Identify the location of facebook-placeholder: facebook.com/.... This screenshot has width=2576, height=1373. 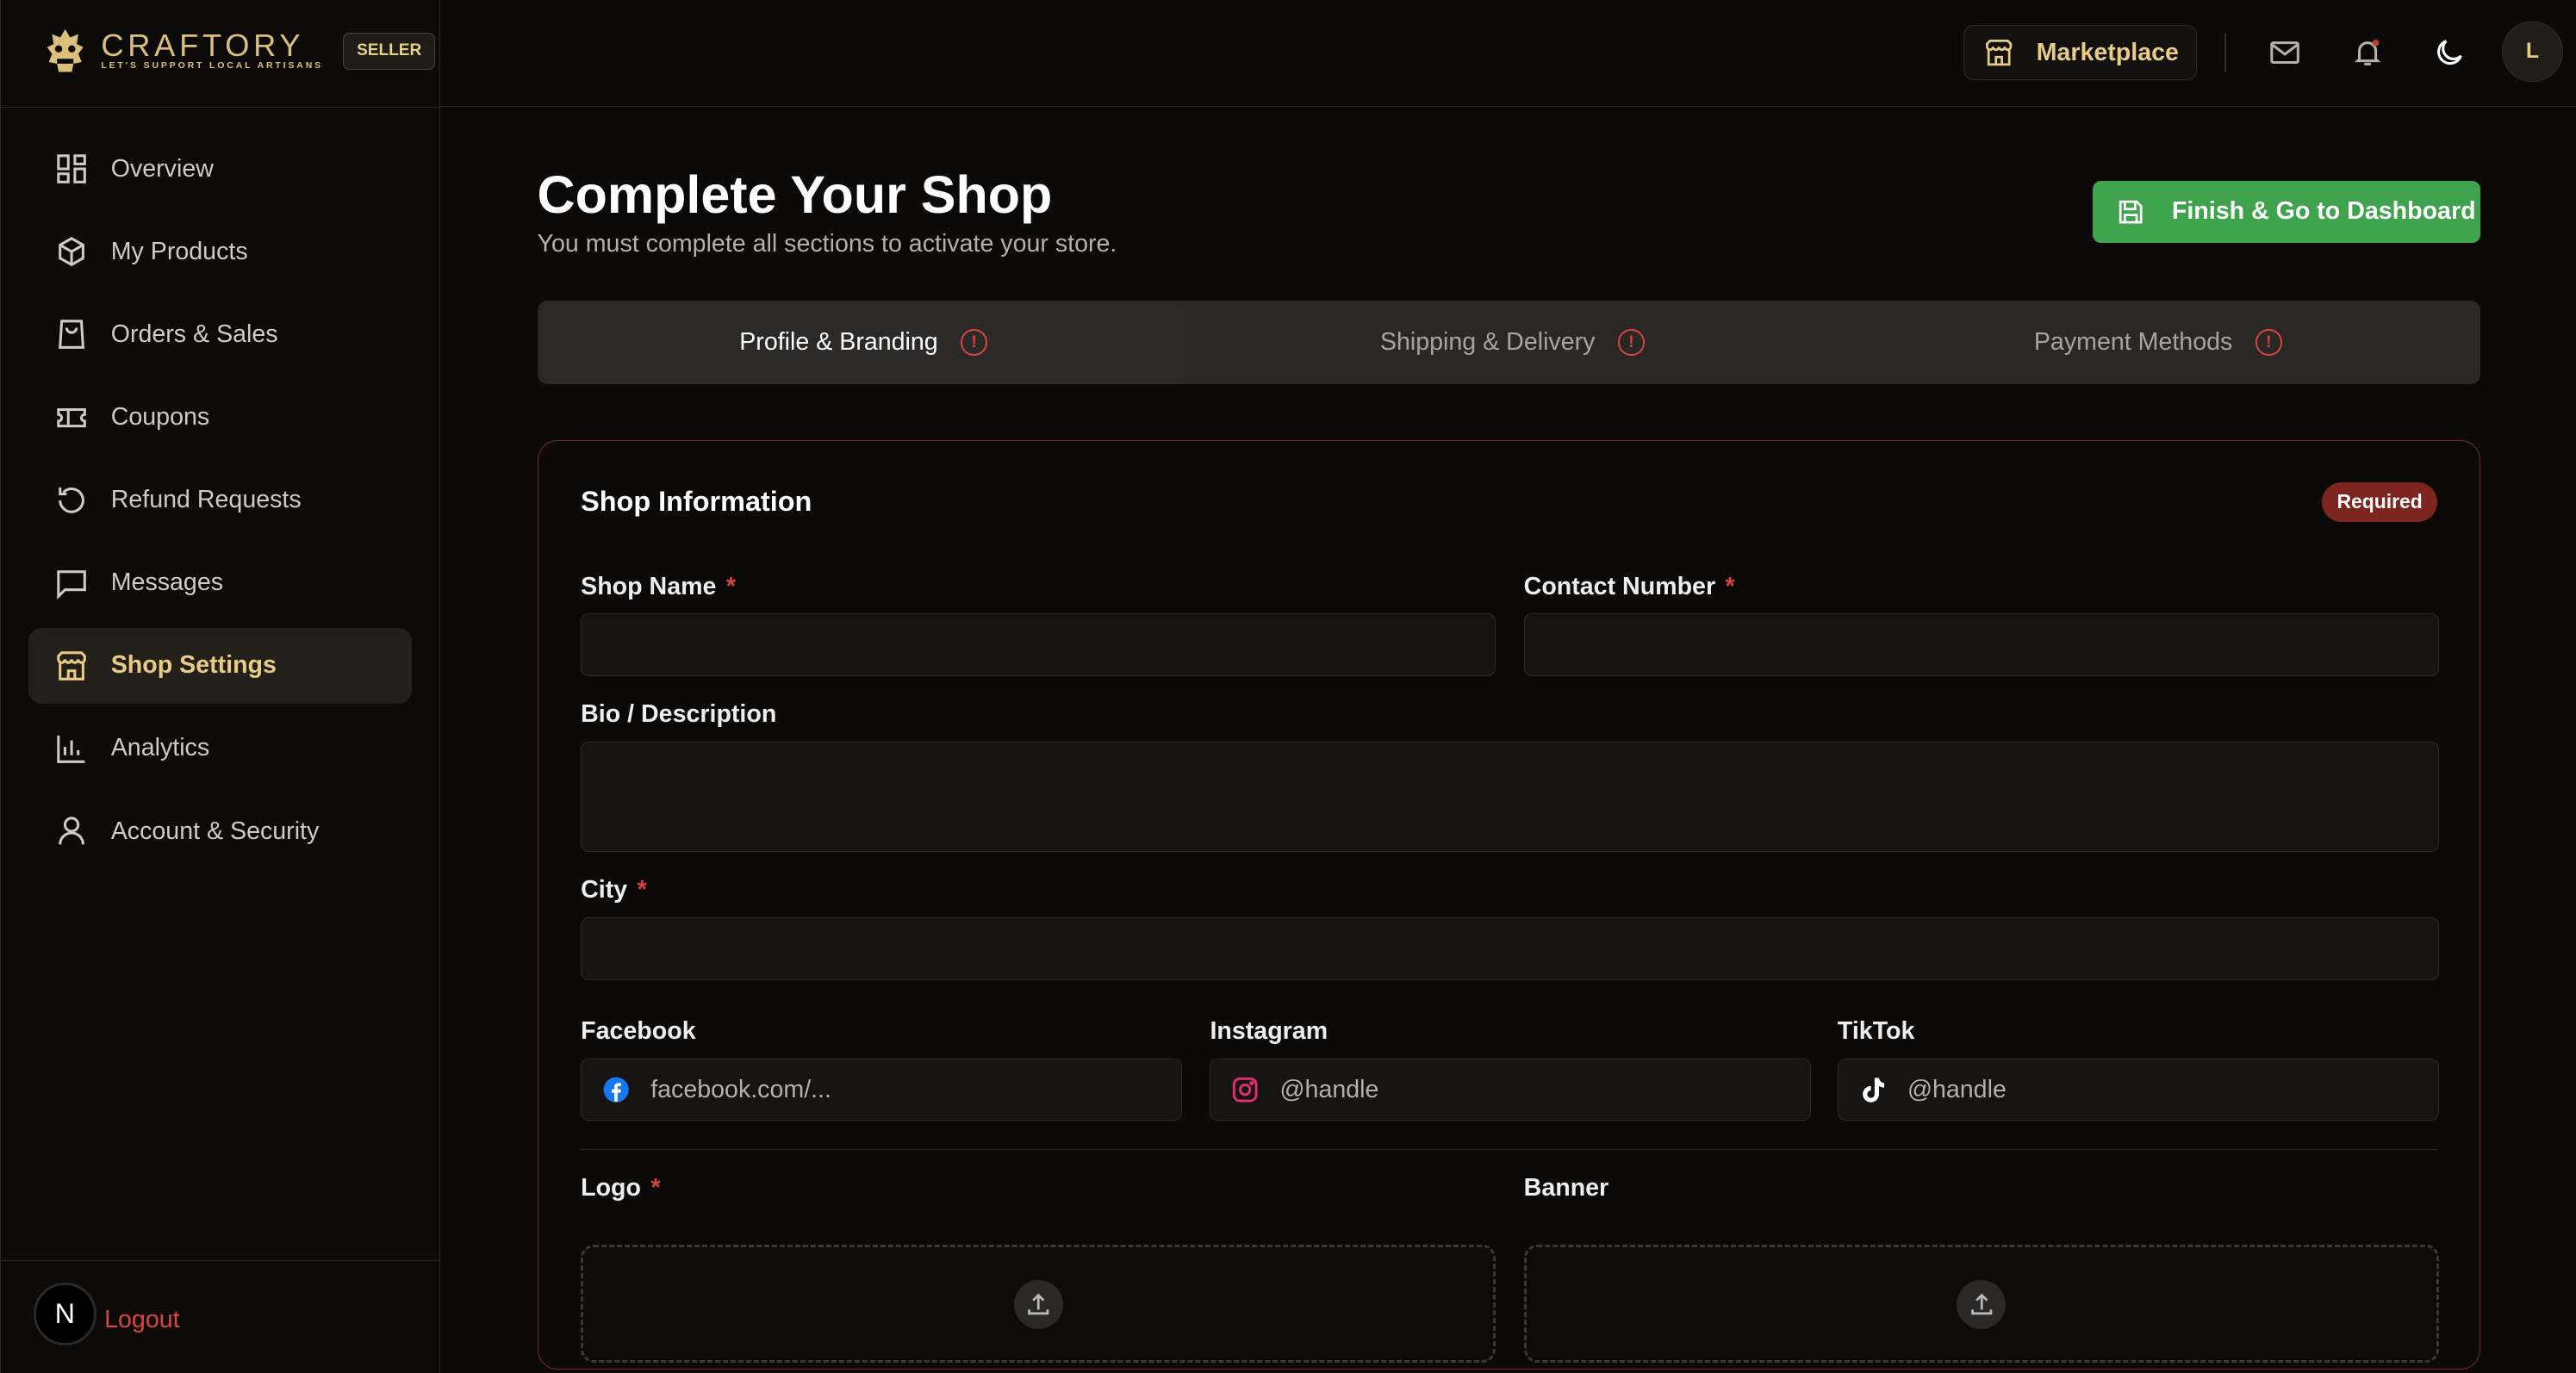
(741, 1089).